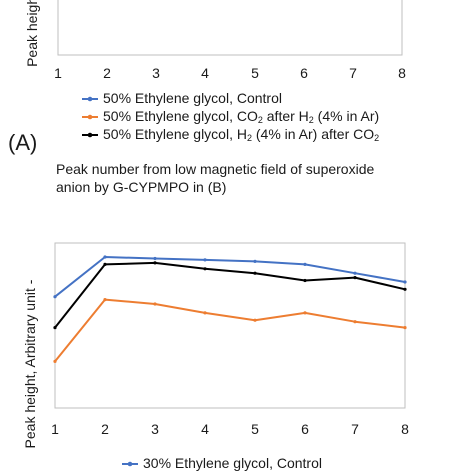 The height and width of the screenshot is (474, 474). What do you see at coordinates (141, 187) in the screenshot?
I see `caption-line-2: anion by G-CYPMPO in (B)` at bounding box center [141, 187].